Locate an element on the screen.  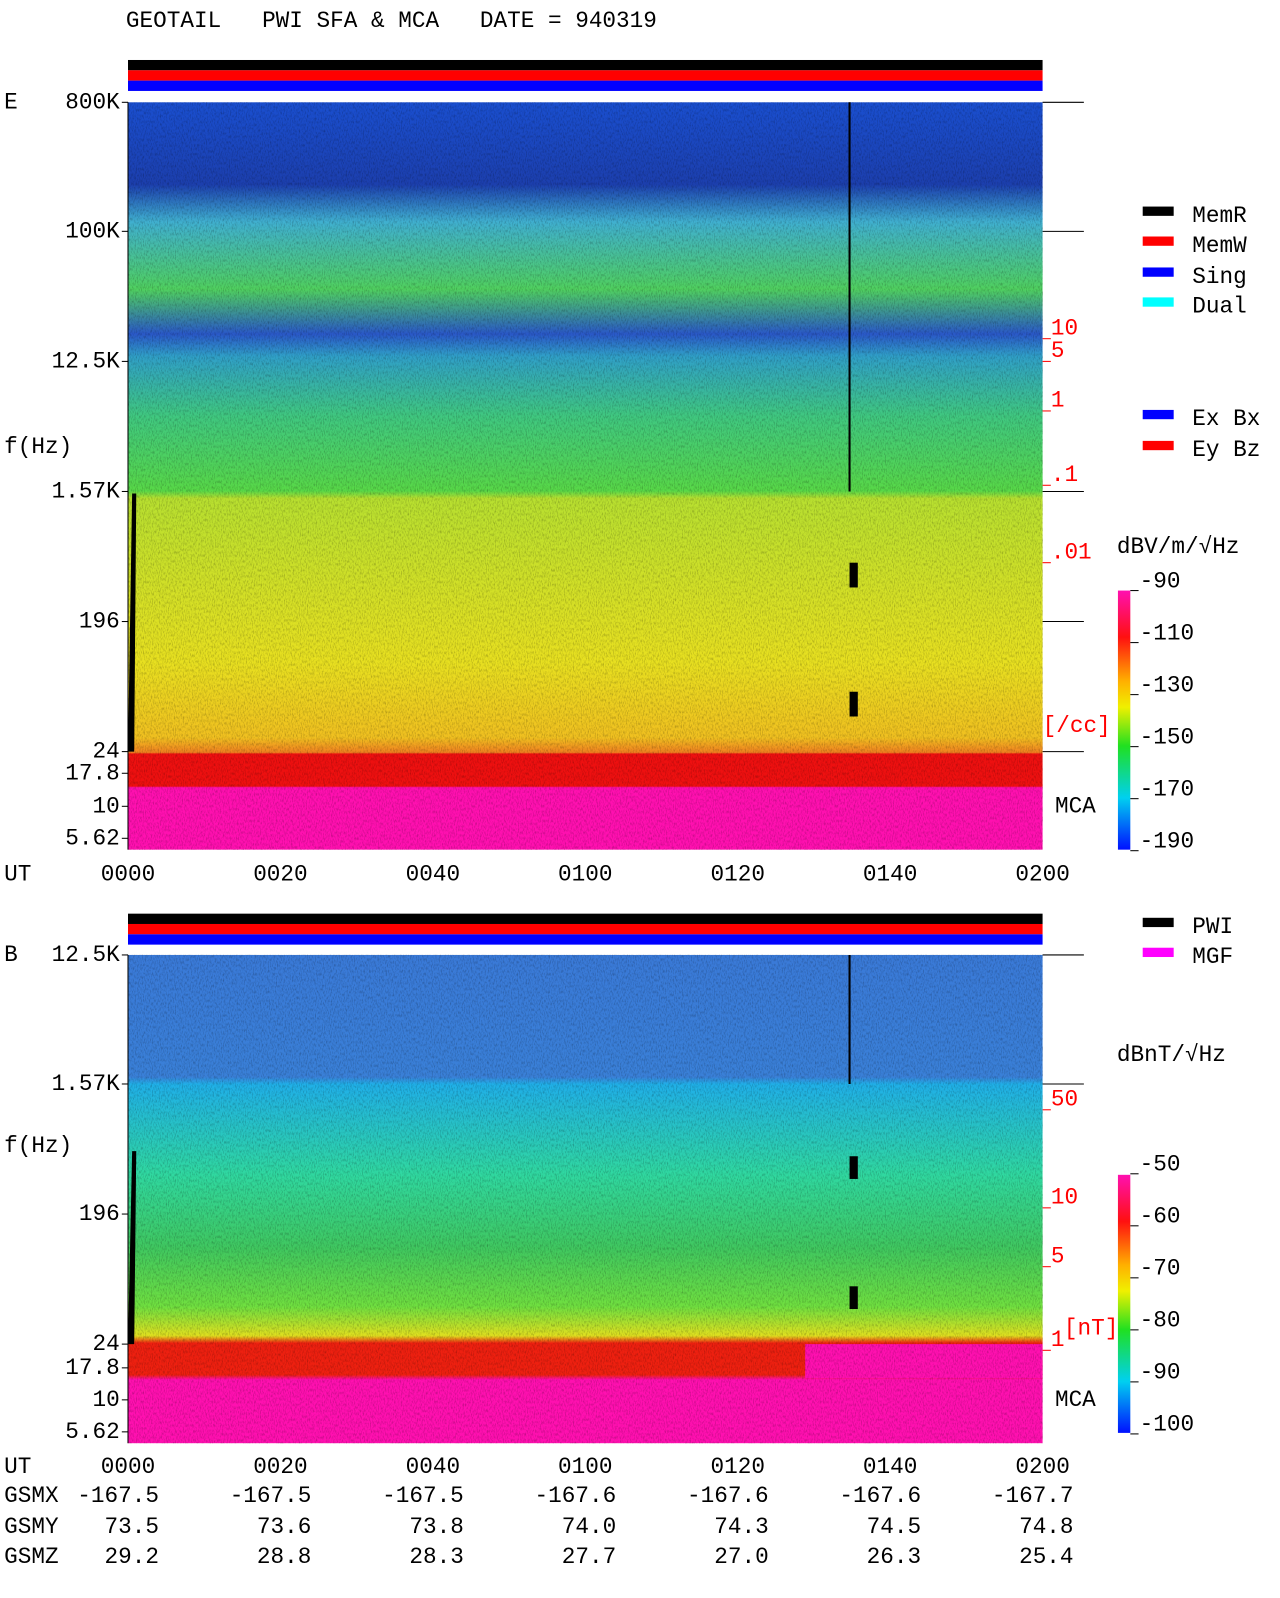
orbit-value: 74.5 is located at coordinates (894, 1527).